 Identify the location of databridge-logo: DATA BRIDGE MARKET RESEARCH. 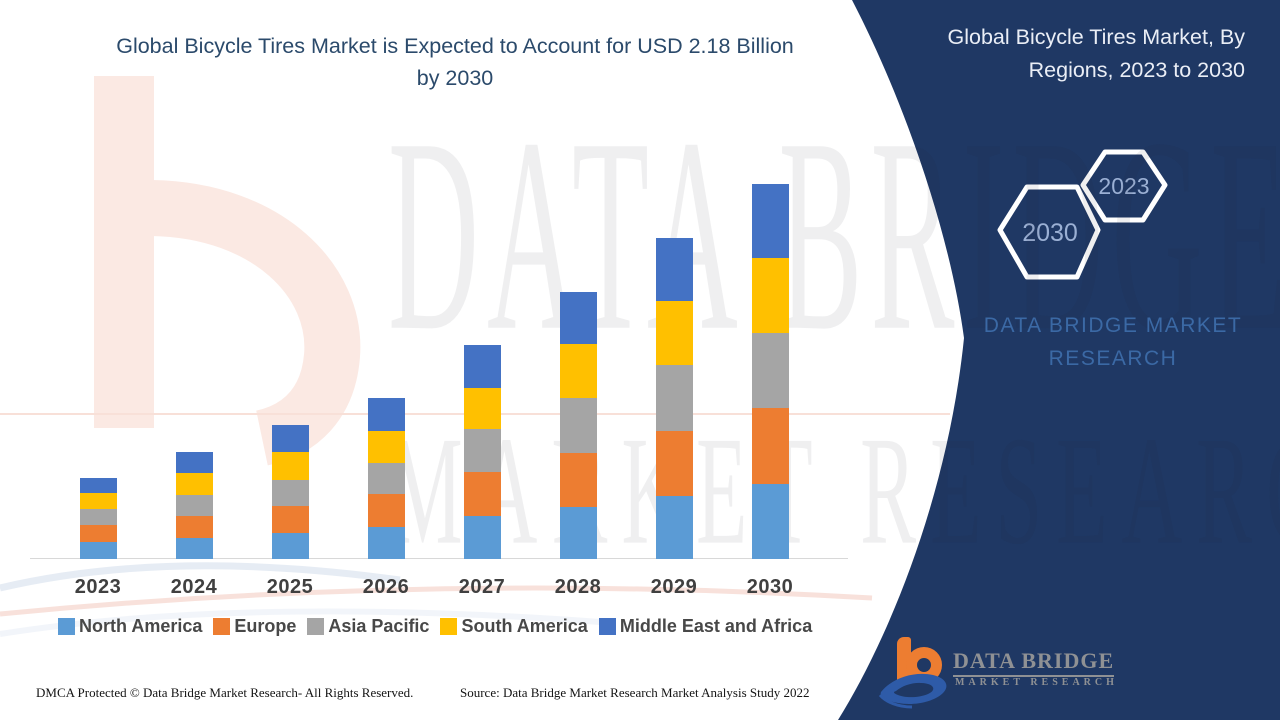
(992, 670).